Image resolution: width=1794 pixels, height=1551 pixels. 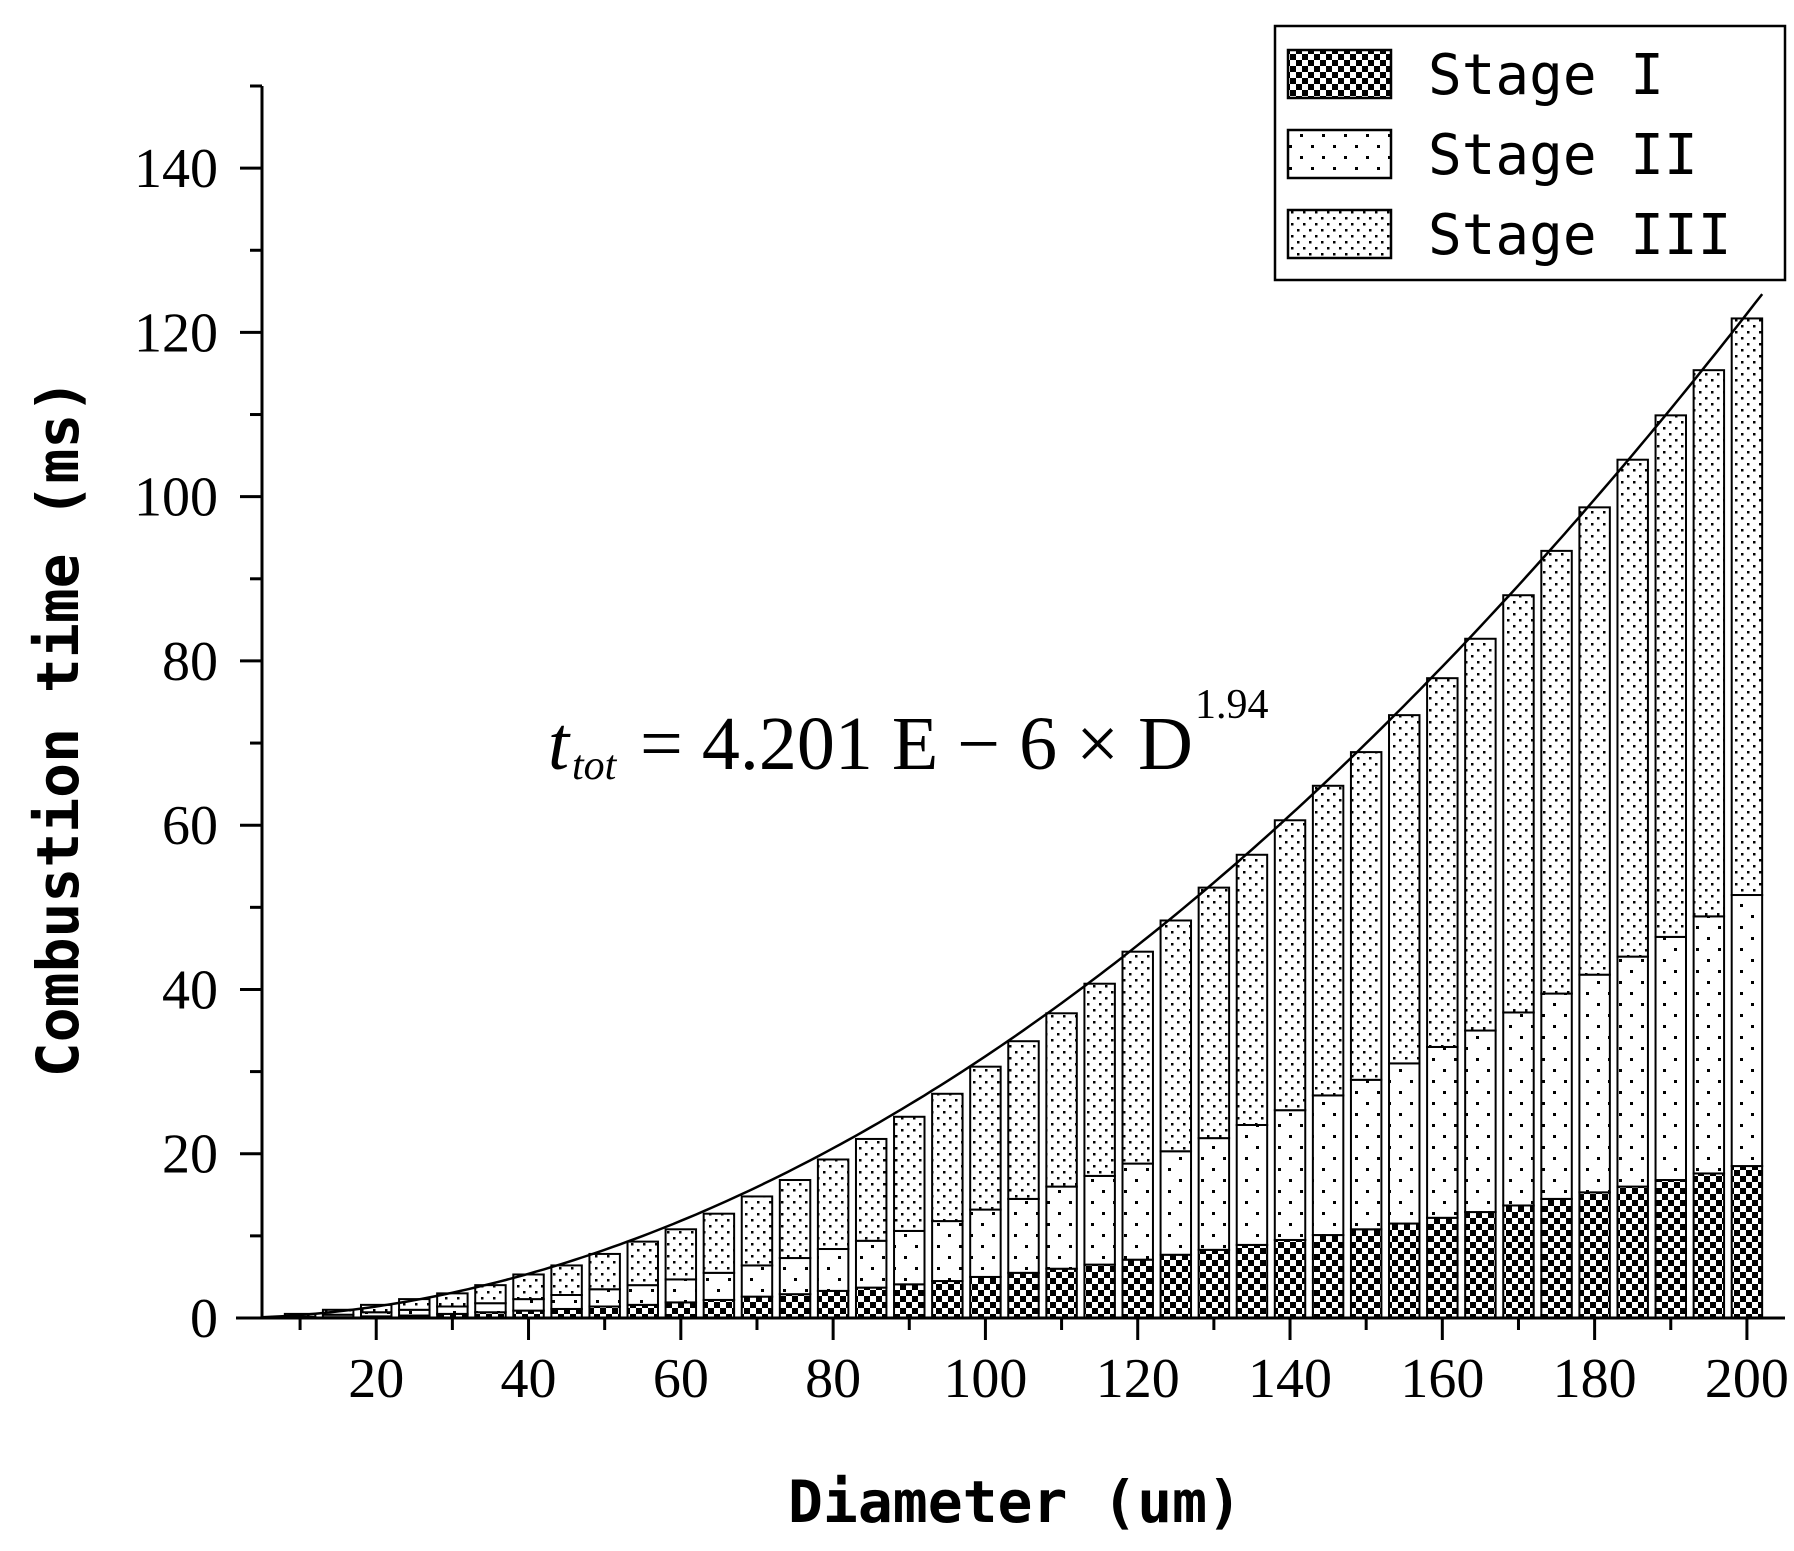 I want to click on bar-stage-3-d170, so click(x=1518, y=804).